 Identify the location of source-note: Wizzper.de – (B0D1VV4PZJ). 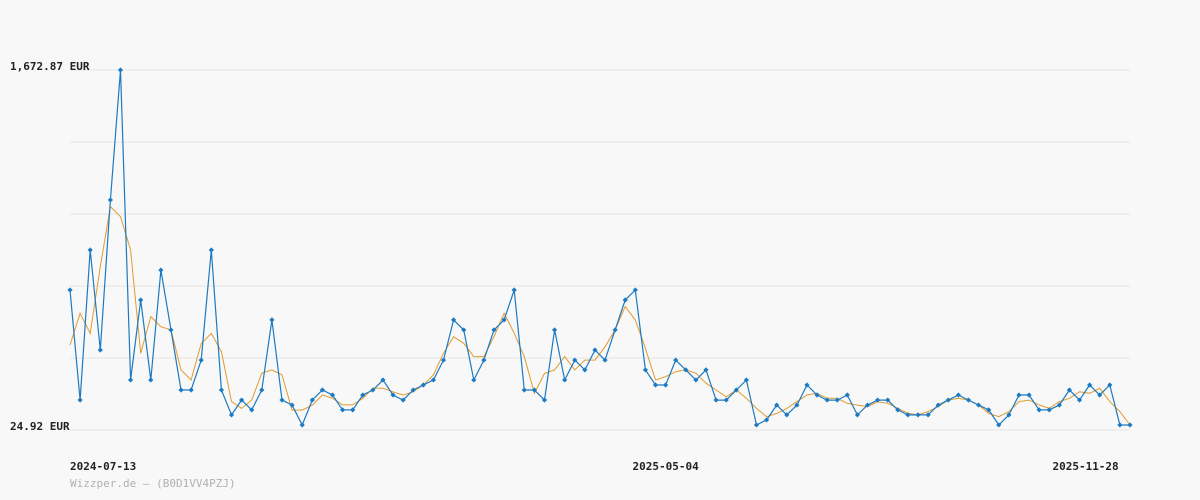
(153, 483).